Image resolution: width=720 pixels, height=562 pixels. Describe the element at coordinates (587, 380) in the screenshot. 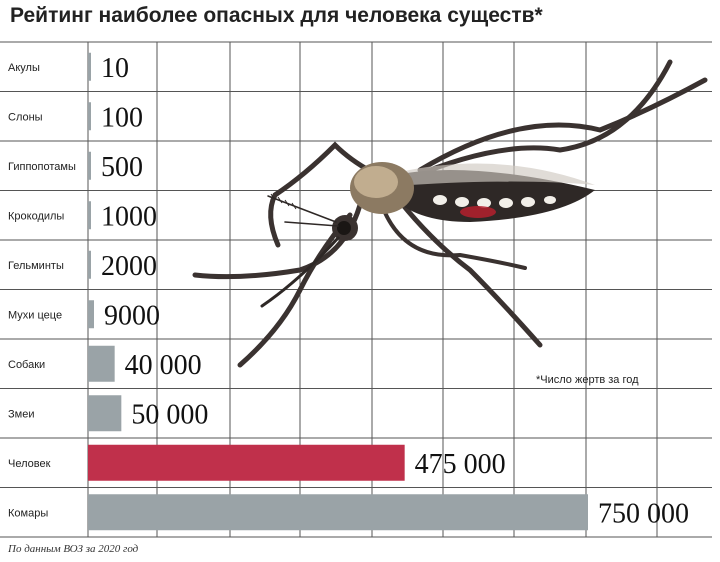

I see `footnote: *Число жертв за год` at that location.